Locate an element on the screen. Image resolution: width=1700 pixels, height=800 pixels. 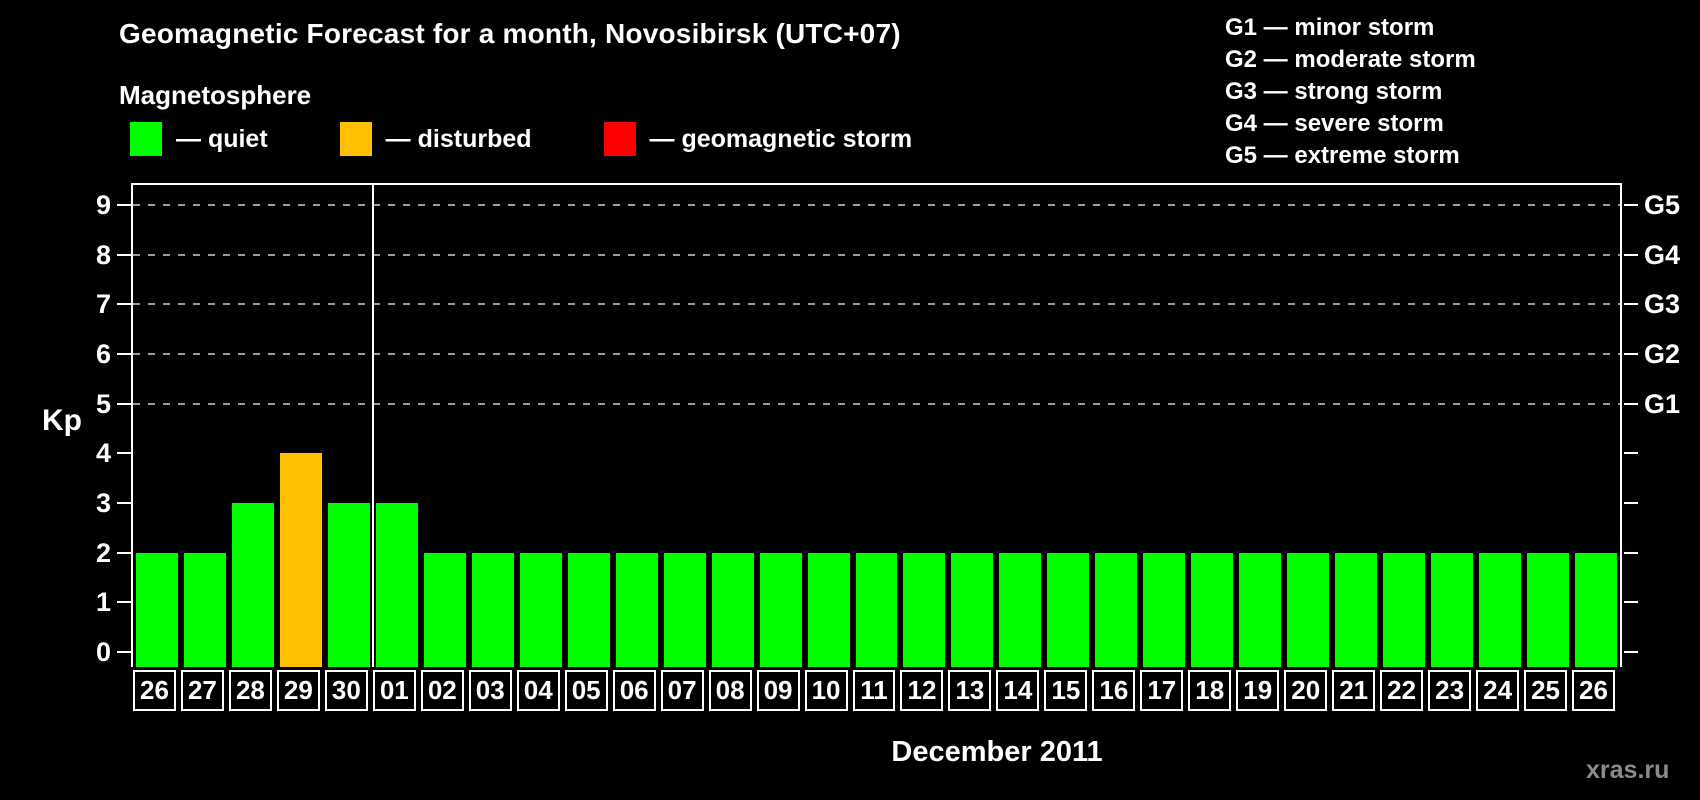
x-axis-day-label: 03 is located at coordinates (490, 690).